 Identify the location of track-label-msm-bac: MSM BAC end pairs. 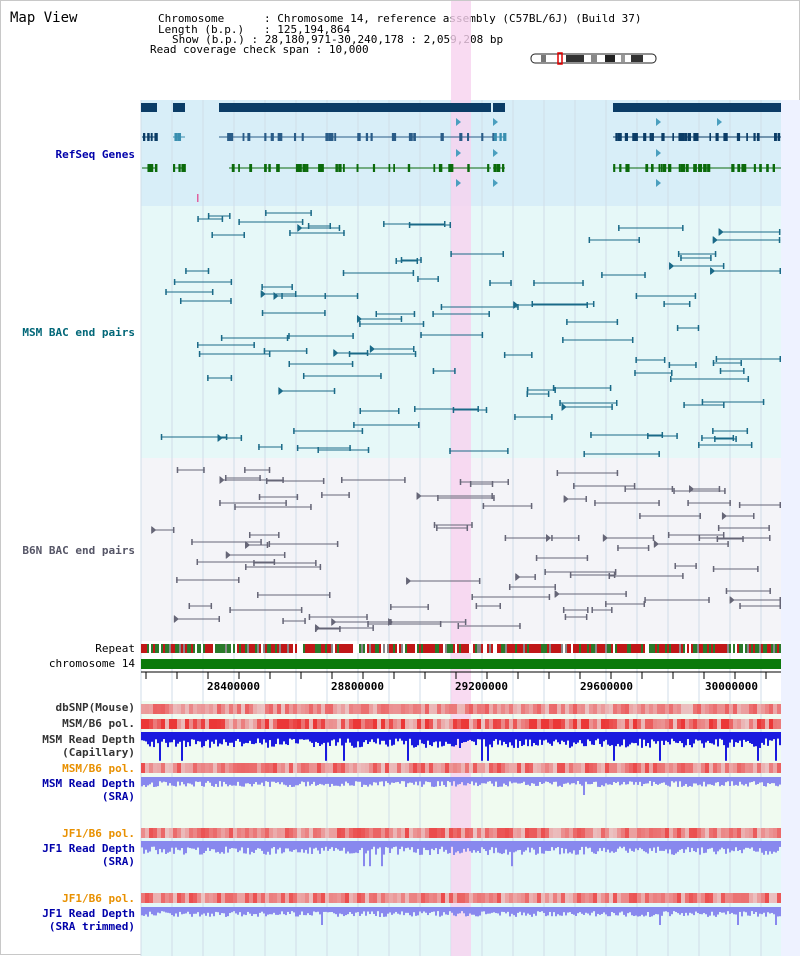
(78, 332).